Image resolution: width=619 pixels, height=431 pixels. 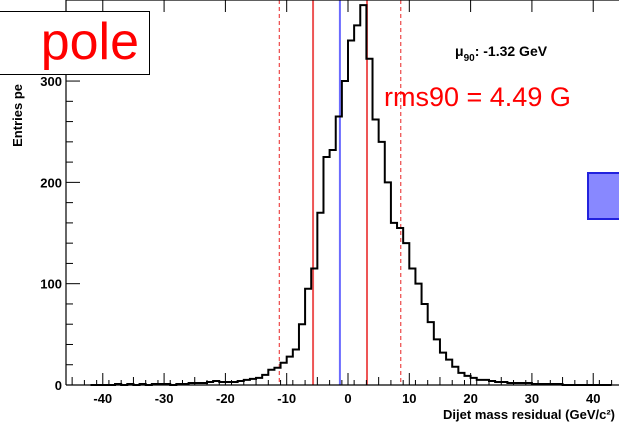 What do you see at coordinates (470, 58) in the screenshot?
I see `mu-subscript: 90` at bounding box center [470, 58].